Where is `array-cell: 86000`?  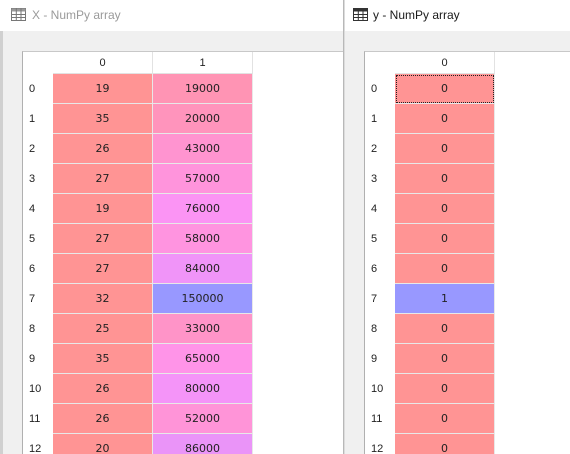 array-cell: 86000 is located at coordinates (203, 444).